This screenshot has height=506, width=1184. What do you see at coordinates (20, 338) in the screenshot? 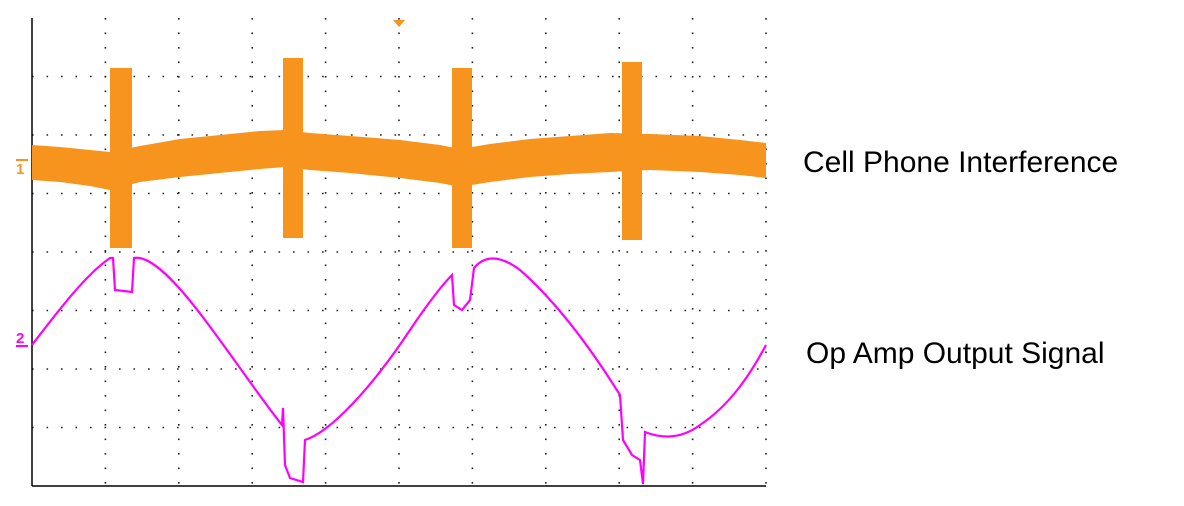
I see `channel-marker: 2` at bounding box center [20, 338].